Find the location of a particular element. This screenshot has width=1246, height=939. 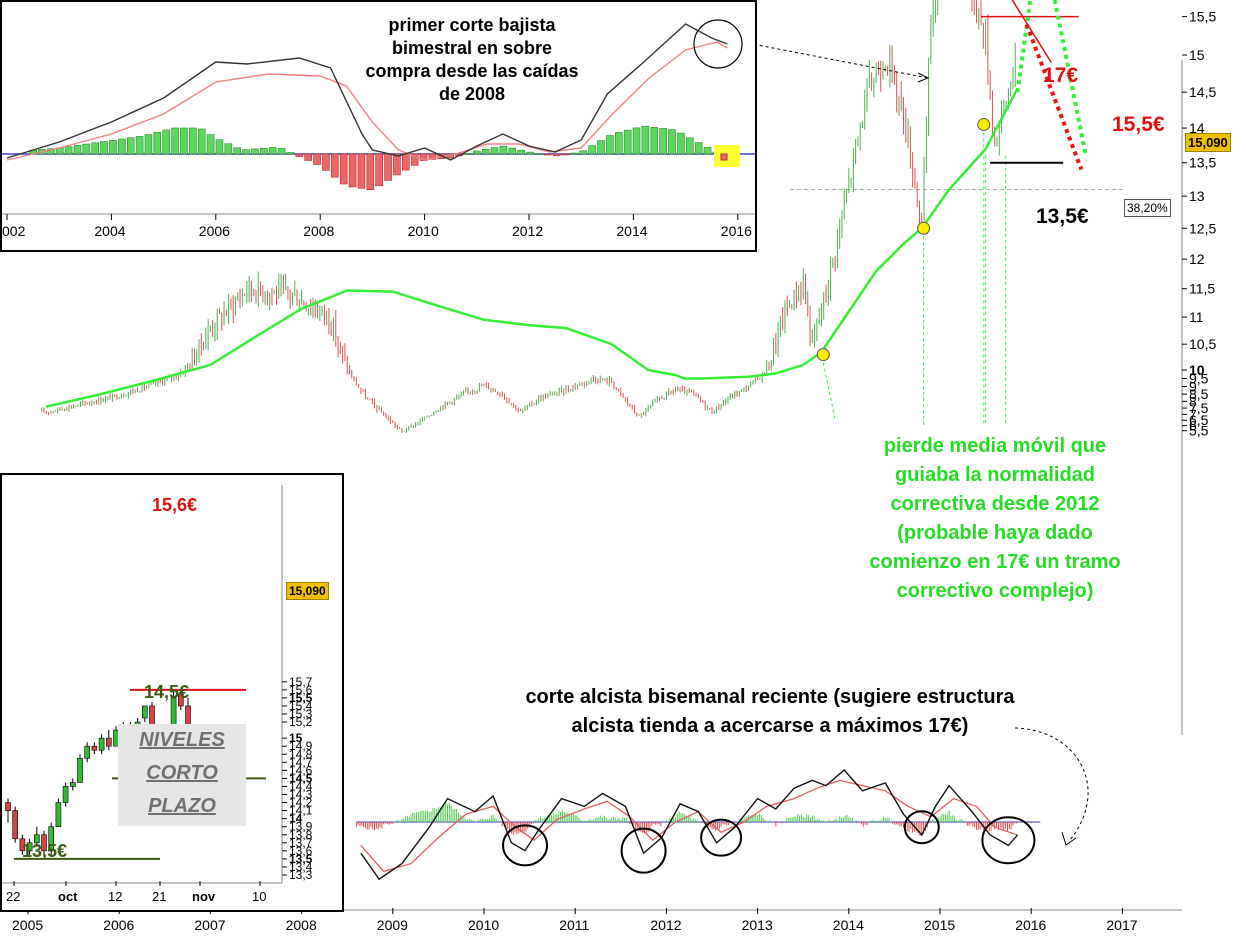

caption-line: PLAZO is located at coordinates (182, 806).